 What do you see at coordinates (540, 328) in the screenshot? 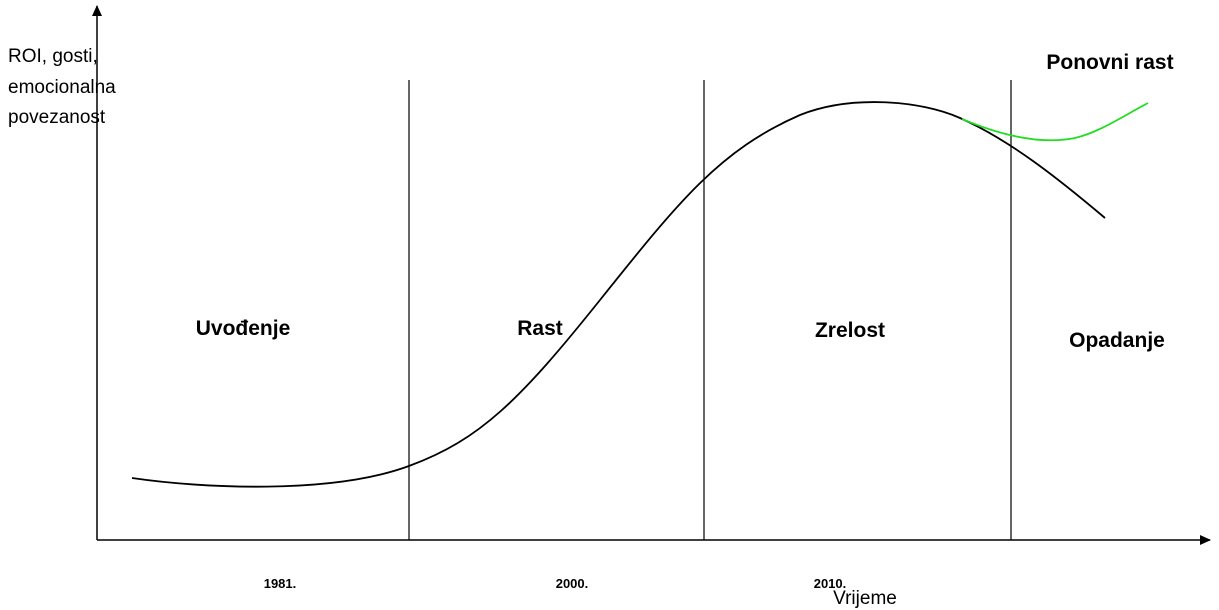
I see `phase-label: Rast` at bounding box center [540, 328].